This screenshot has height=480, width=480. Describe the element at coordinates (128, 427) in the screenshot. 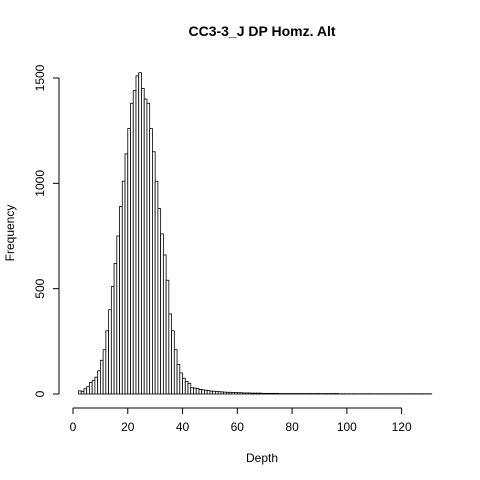

I see `x-tick-label: 20` at that location.